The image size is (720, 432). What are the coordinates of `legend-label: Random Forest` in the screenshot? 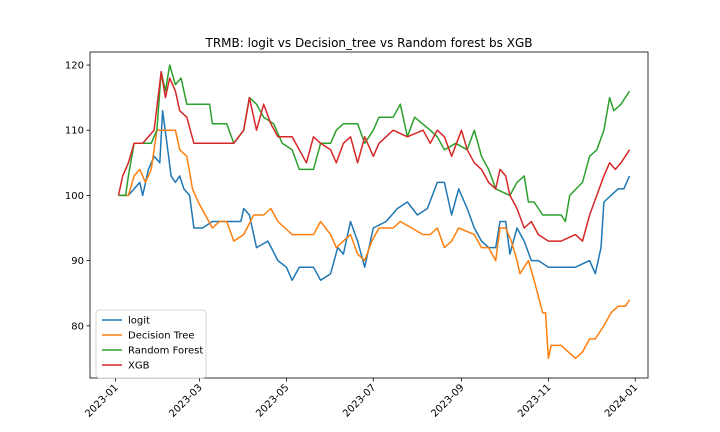 It's located at (165, 351).